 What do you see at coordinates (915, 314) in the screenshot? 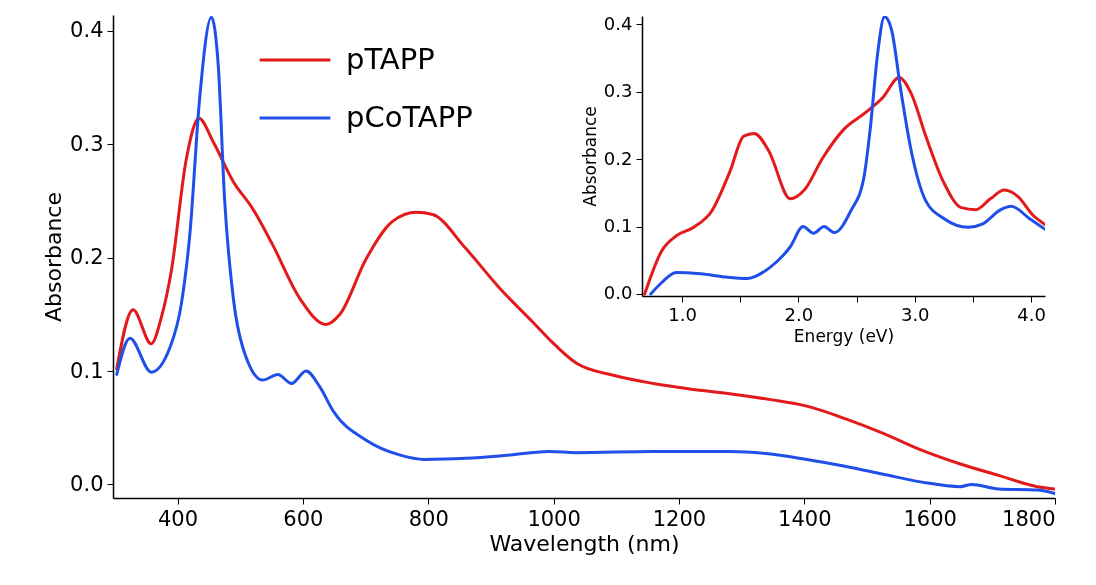
I see `x-tick-label: 3.0` at bounding box center [915, 314].